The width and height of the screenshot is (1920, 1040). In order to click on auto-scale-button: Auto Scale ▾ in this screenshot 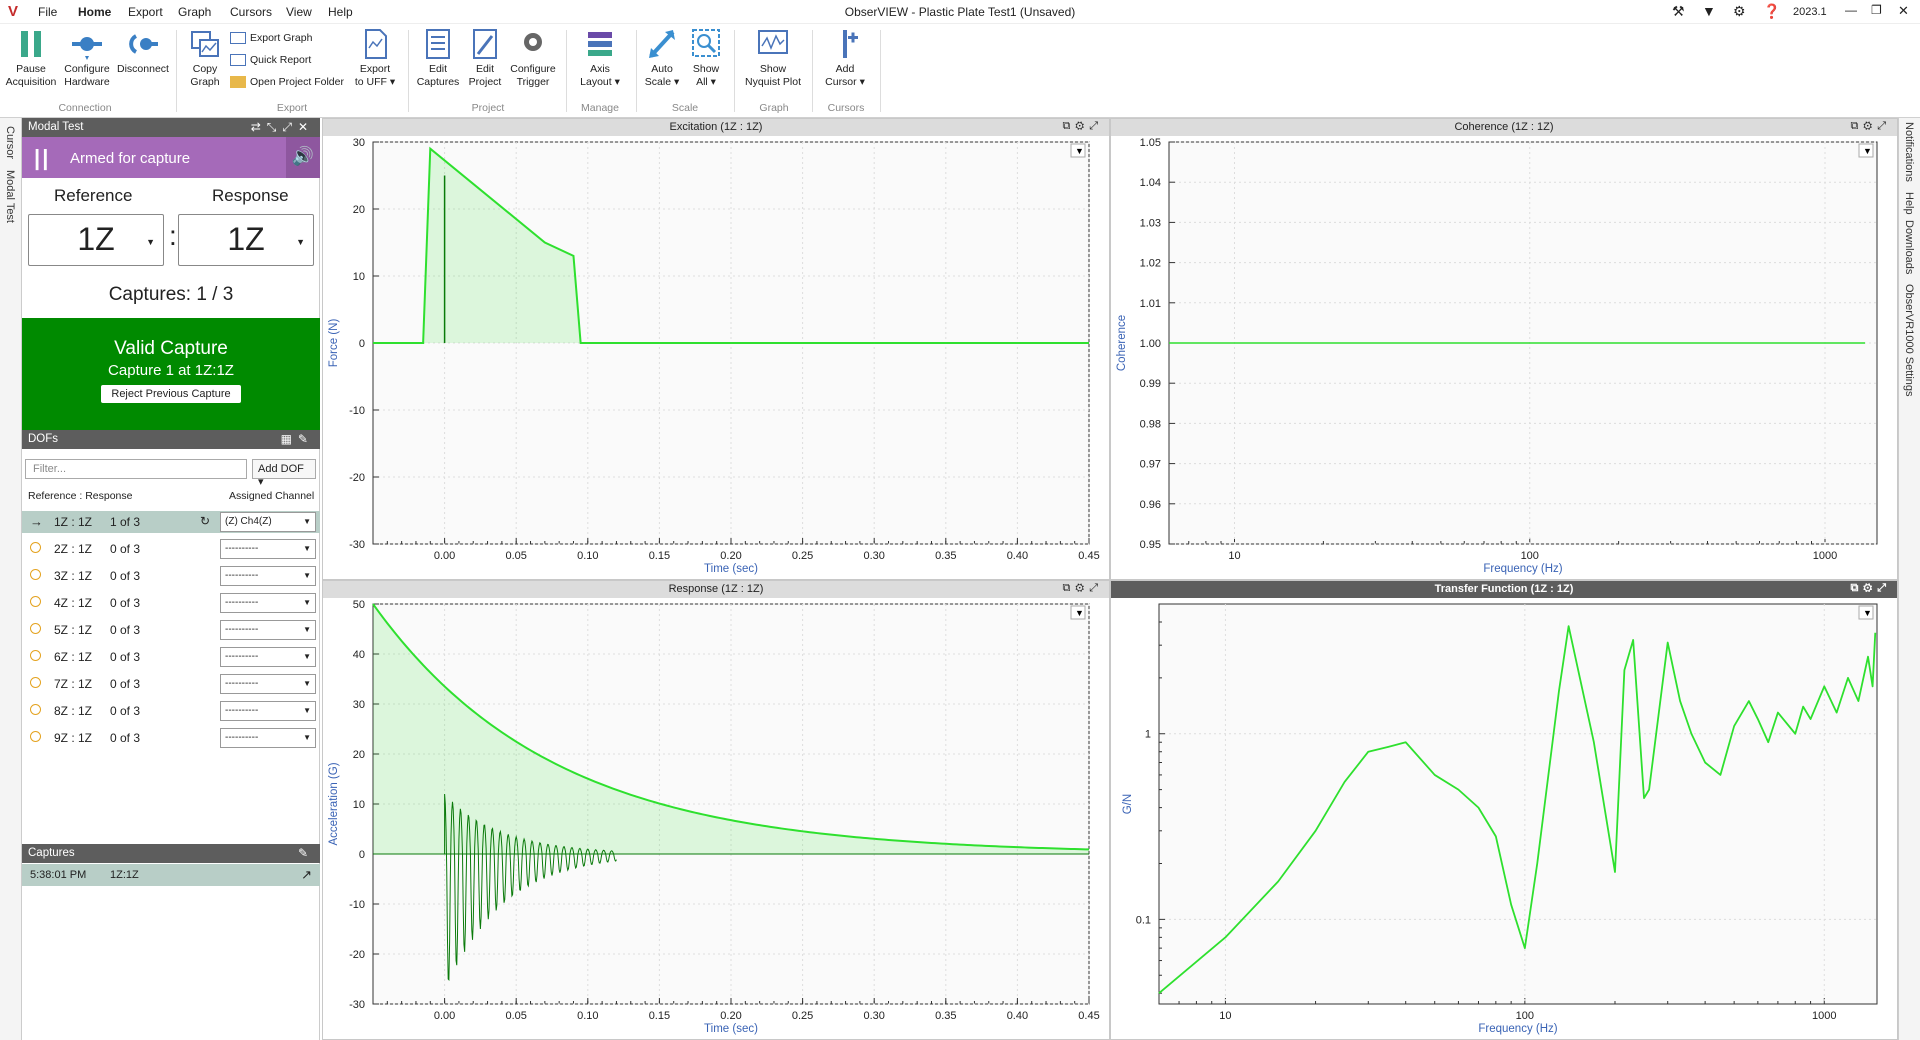, I will do `click(662, 58)`.